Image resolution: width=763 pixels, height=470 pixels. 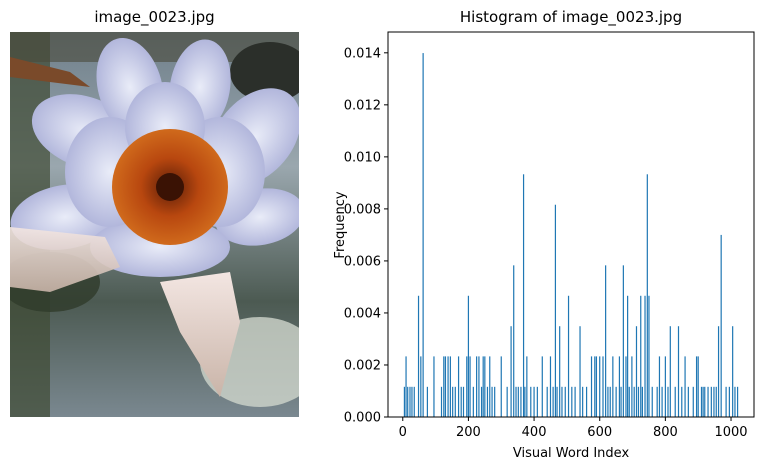 I want to click on y-tick-label: 0.008, so click(x=362, y=209).